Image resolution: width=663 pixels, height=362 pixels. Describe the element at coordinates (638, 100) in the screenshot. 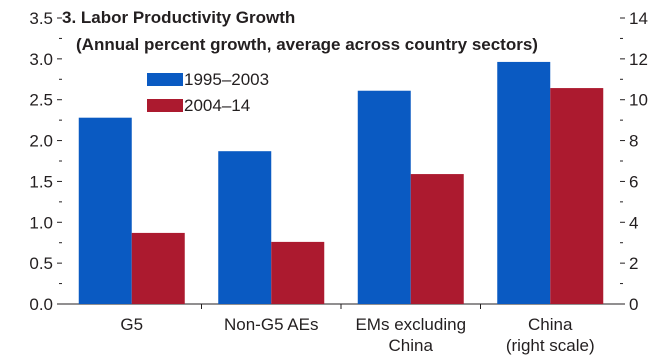

I see `right-tick-label: 10` at that location.